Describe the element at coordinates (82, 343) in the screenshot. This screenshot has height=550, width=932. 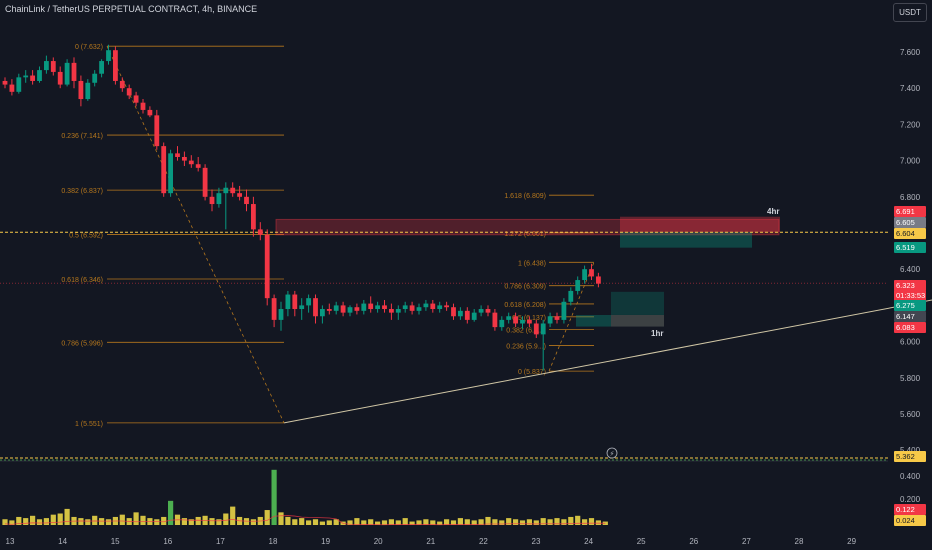
I see `fib-level-label: 0.786 (5.996)` at that location.